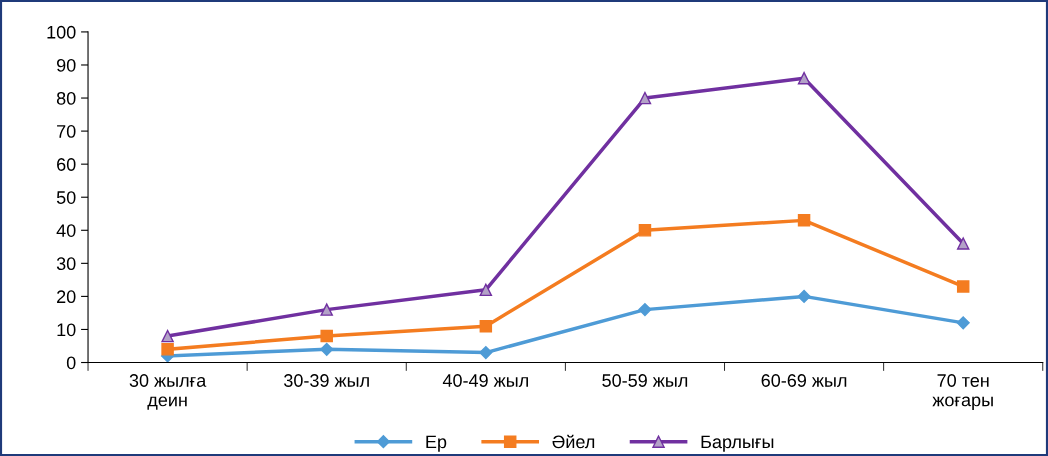 The width and height of the screenshot is (1048, 456). What do you see at coordinates (436, 443) in the screenshot?
I see `legend-label: Ер` at bounding box center [436, 443].